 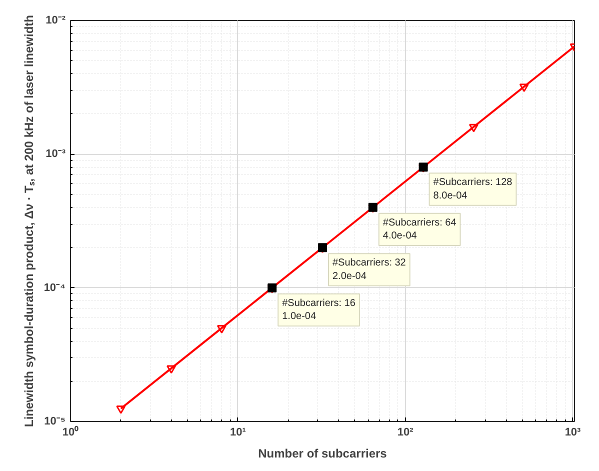 I want to click on x-tick-label: 10¹, so click(x=238, y=432).